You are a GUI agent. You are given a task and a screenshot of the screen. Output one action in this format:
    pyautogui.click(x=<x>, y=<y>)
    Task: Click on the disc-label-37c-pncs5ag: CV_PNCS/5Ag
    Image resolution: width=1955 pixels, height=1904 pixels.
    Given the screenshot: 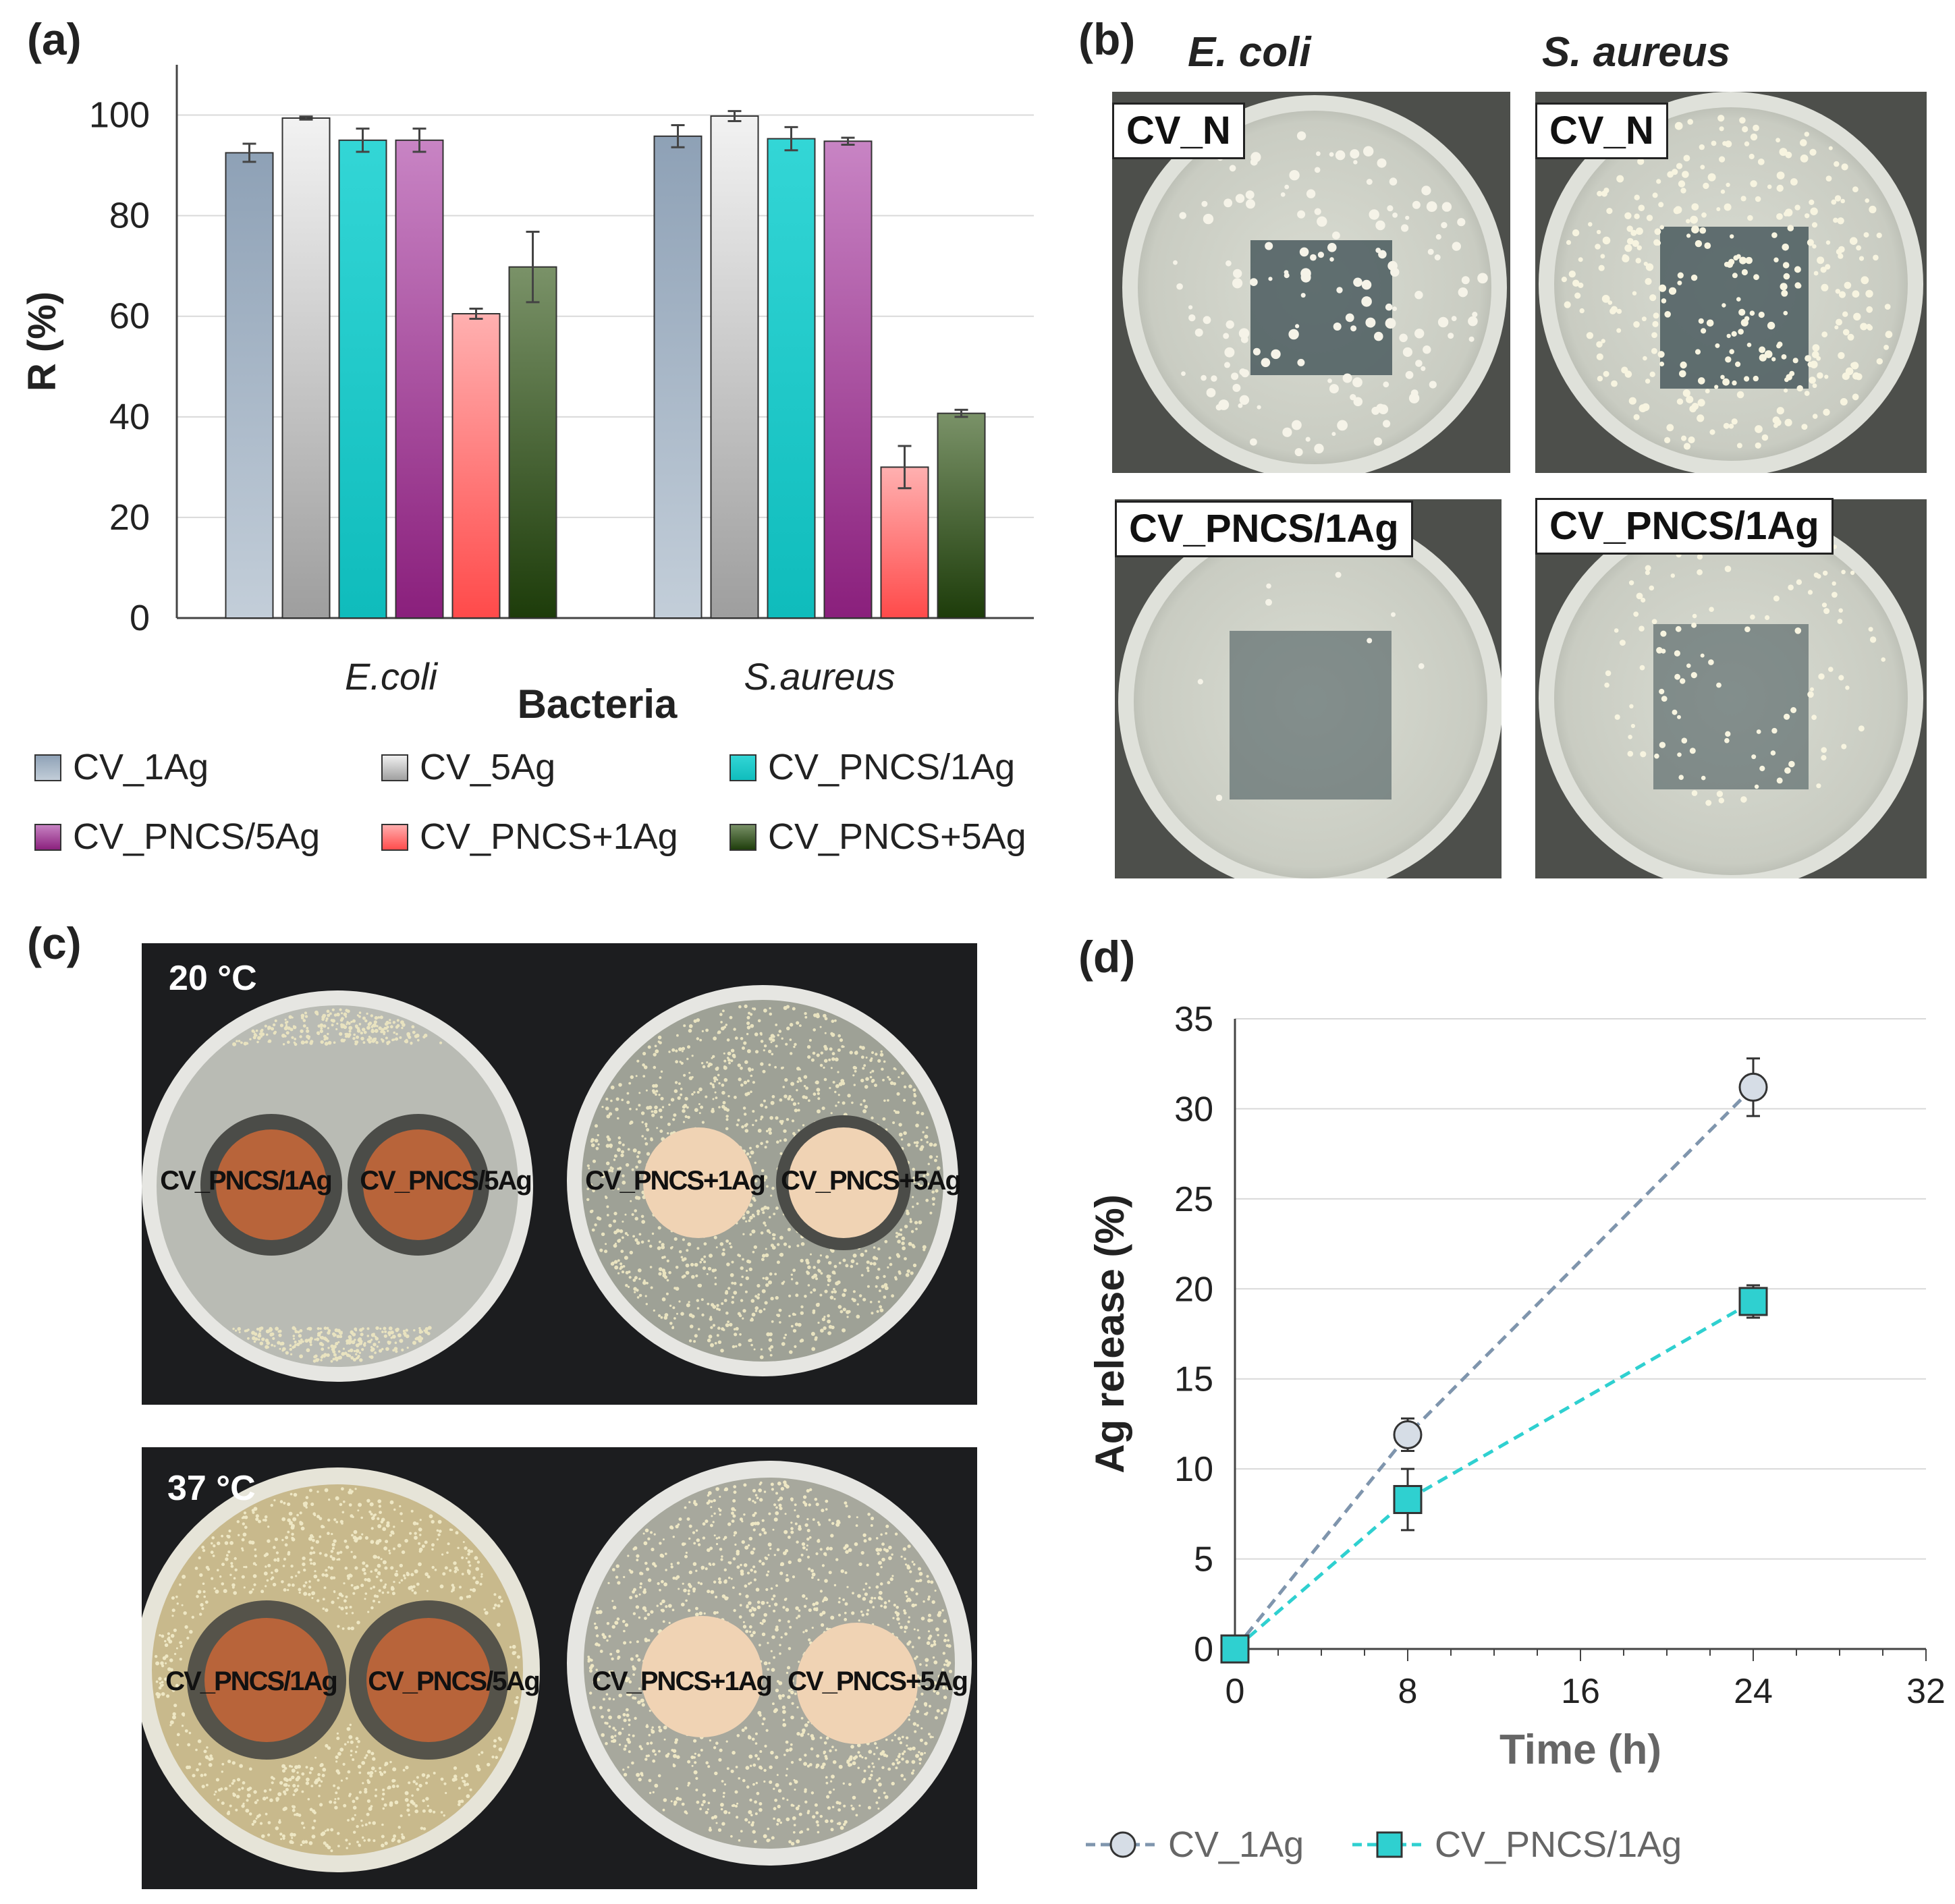 What is the action you would take?
    pyautogui.click(x=454, y=1681)
    